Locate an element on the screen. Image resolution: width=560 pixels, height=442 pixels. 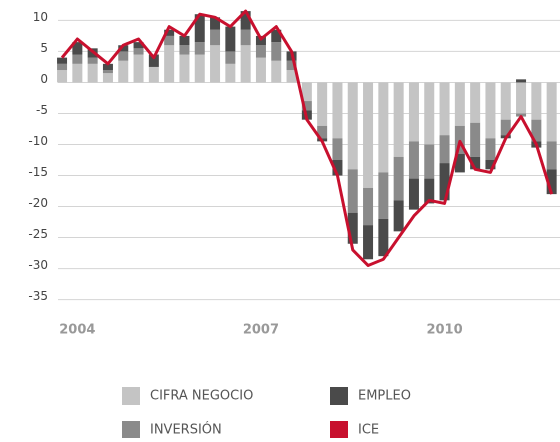
y-tick-label: -5 is located at coordinates (42, 110).